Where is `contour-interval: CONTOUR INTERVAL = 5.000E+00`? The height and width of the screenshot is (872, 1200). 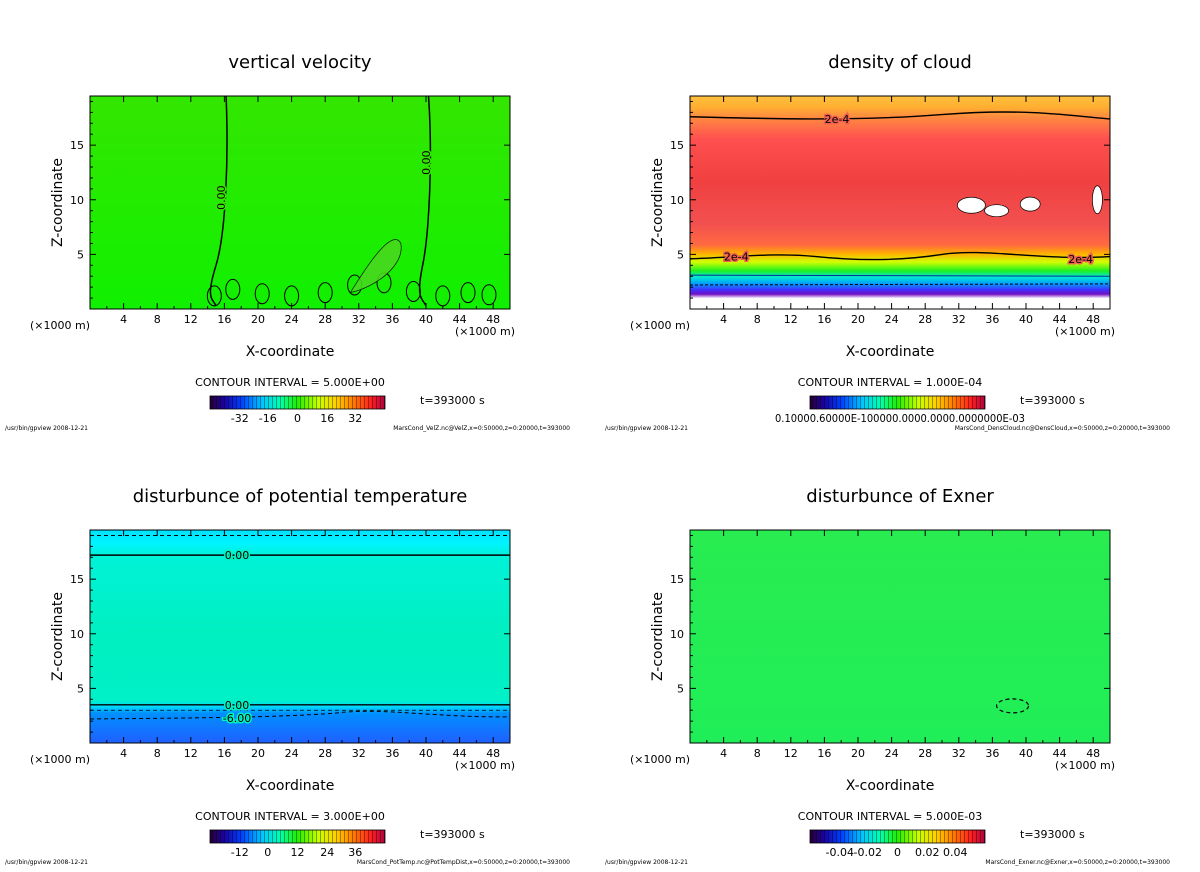 contour-interval: CONTOUR INTERVAL = 5.000E+00 is located at coordinates (290, 382).